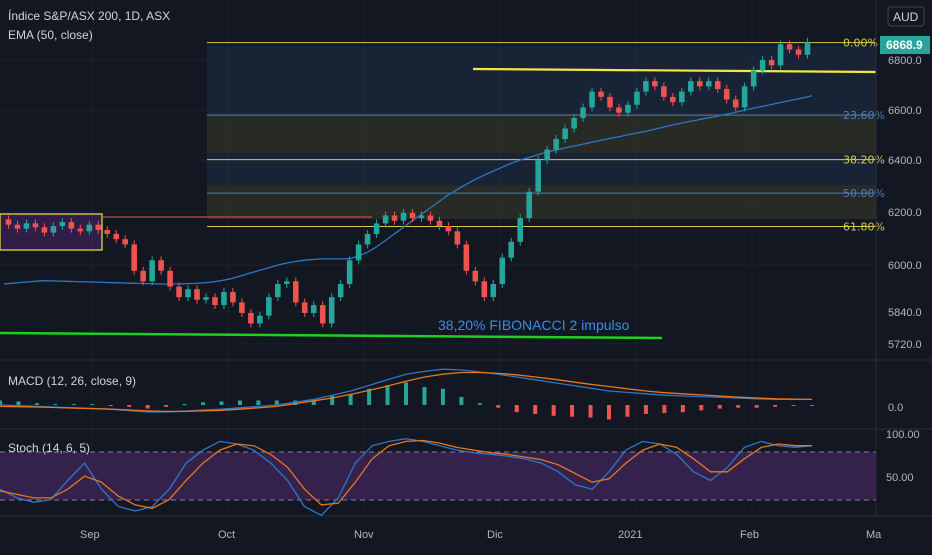 The width and height of the screenshot is (932, 555). What do you see at coordinates (364, 535) in the screenshot?
I see `time-tick-2: Nov` at bounding box center [364, 535].